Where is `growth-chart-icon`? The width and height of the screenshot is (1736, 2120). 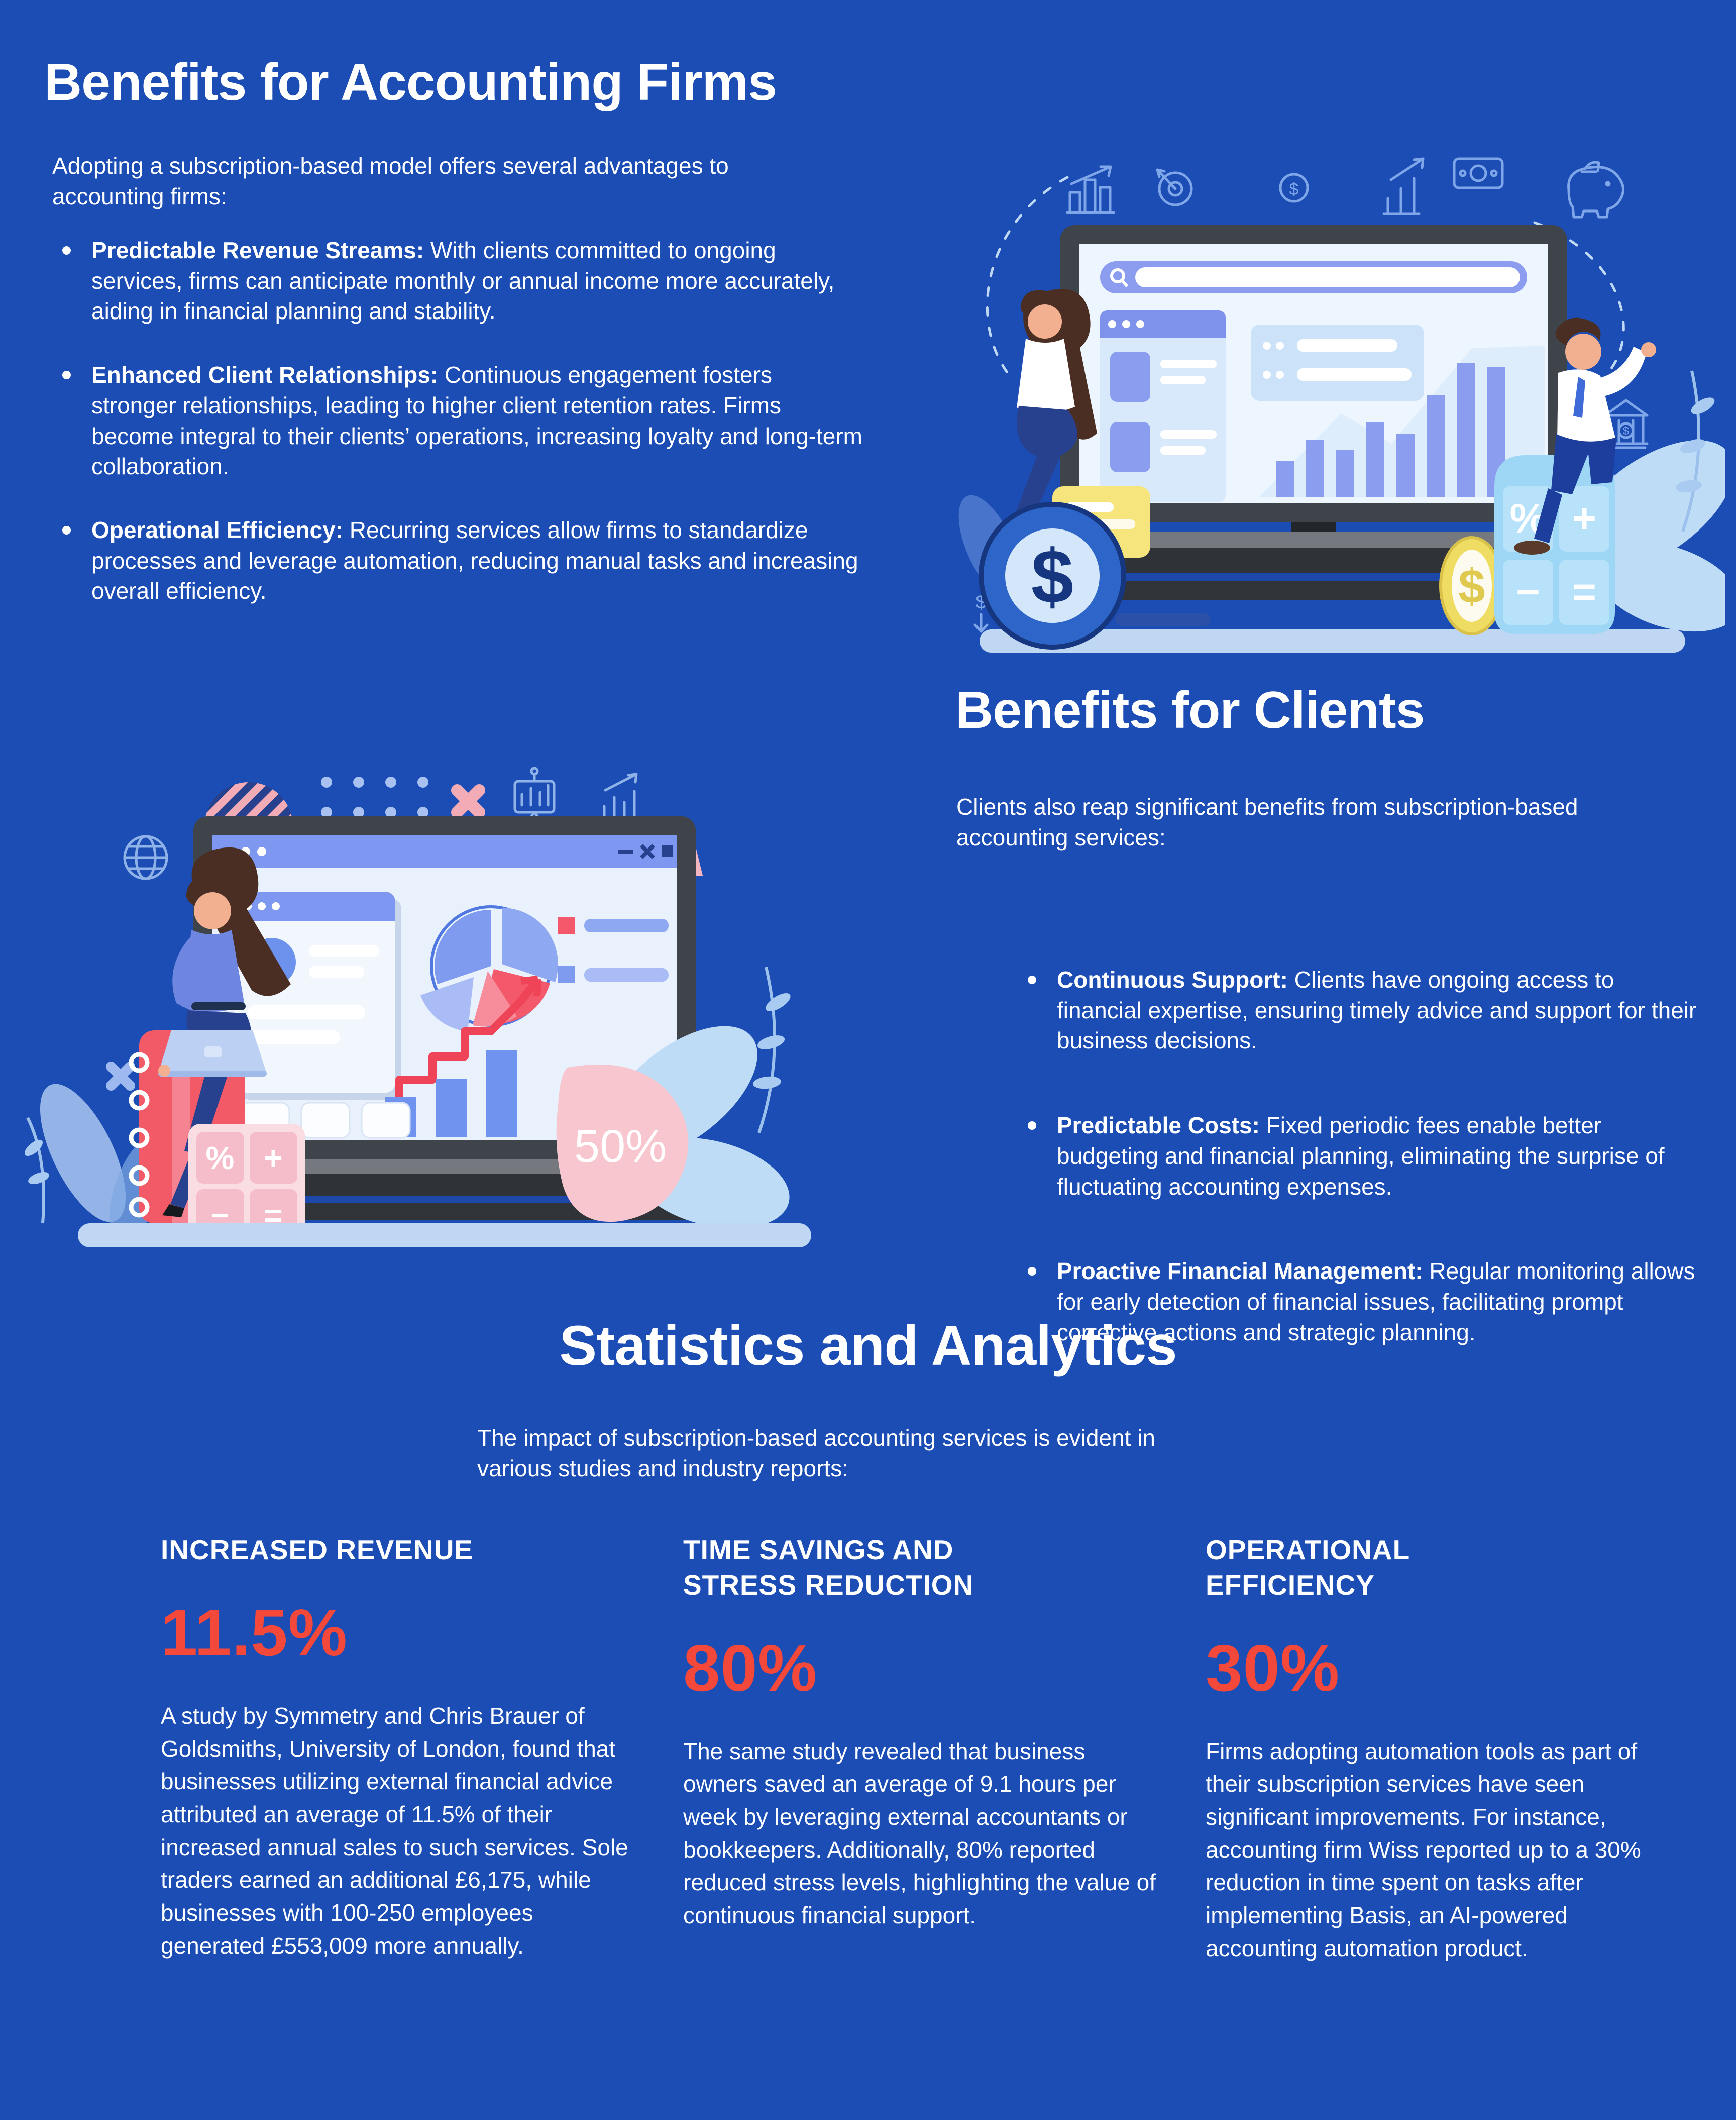 growth-chart-icon is located at coordinates (1403, 186).